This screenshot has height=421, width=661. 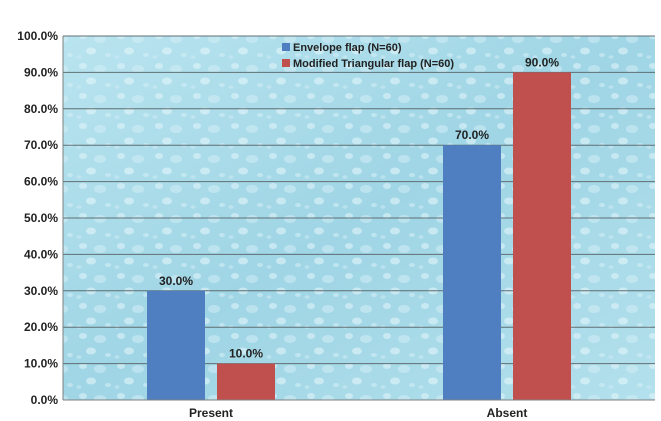 What do you see at coordinates (41, 218) in the screenshot?
I see `y-tick-label: 50.0%` at bounding box center [41, 218].